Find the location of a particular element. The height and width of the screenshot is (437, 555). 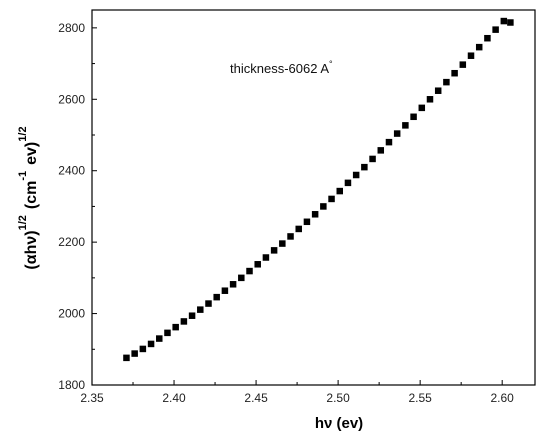

y-tick-label: 2800 is located at coordinates (71, 28).